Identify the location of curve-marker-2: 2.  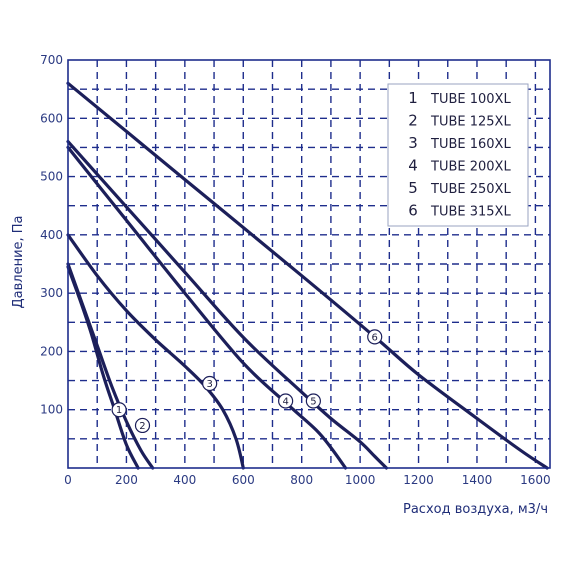
(142, 425).